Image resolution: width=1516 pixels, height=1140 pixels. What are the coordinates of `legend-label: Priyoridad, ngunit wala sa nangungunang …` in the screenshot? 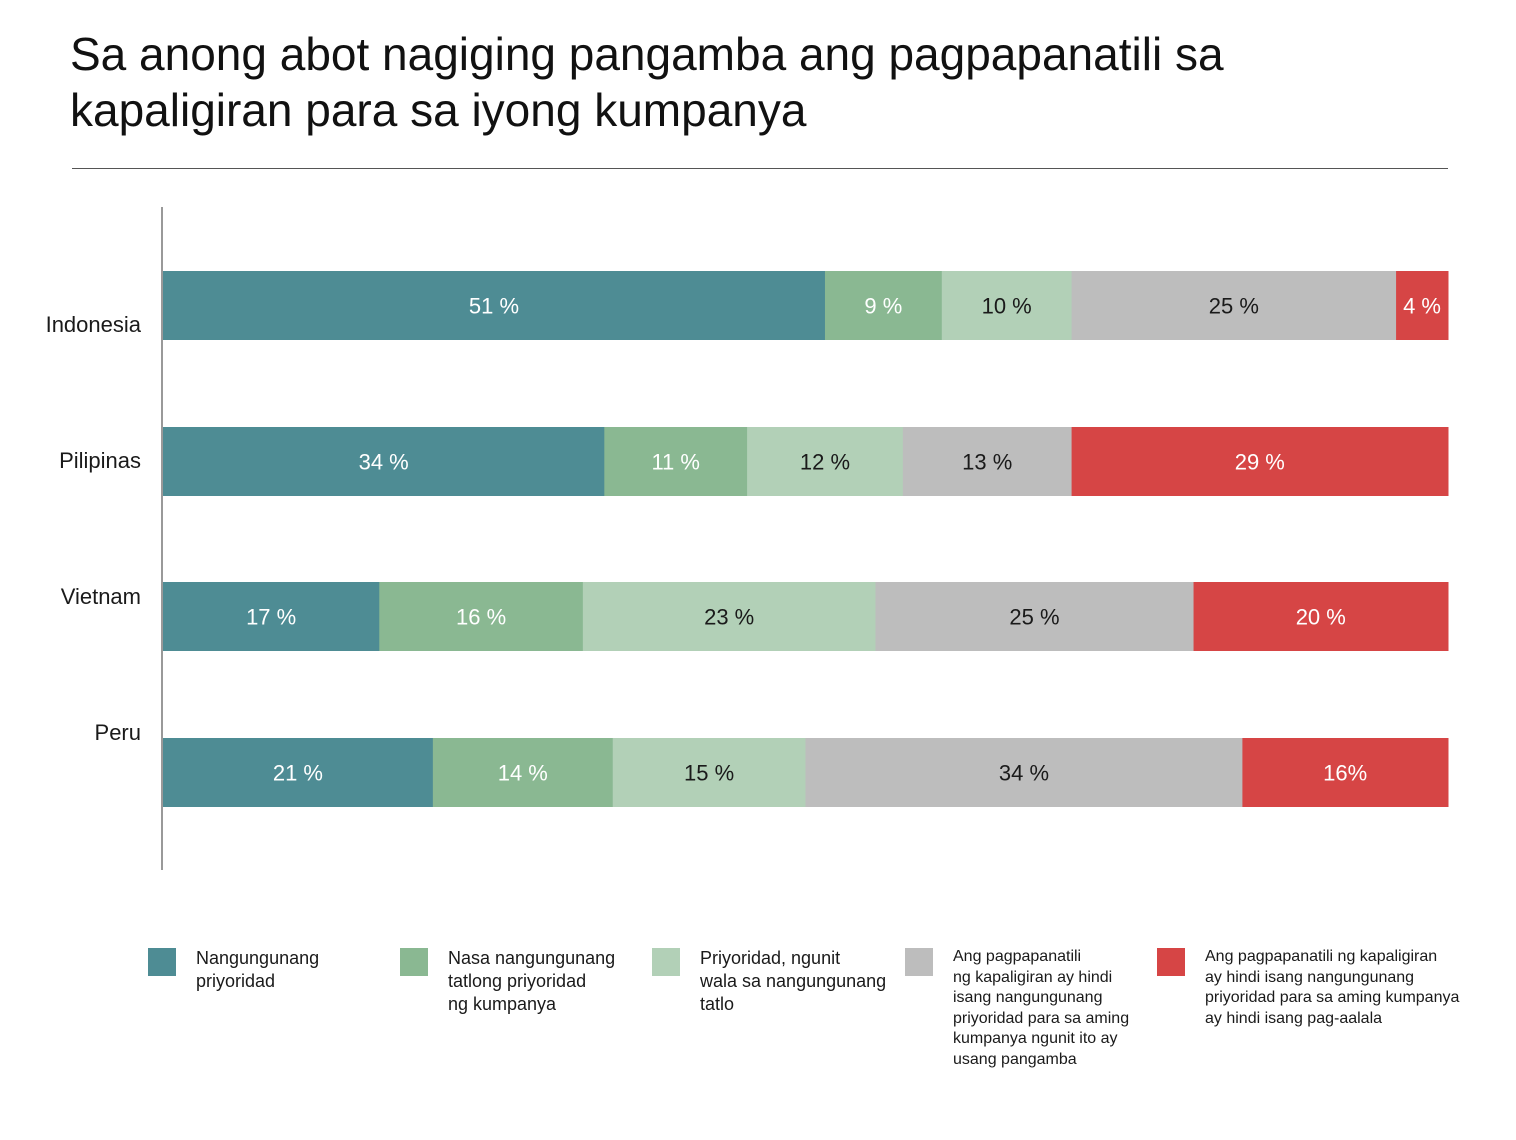 It's located at (793, 981).